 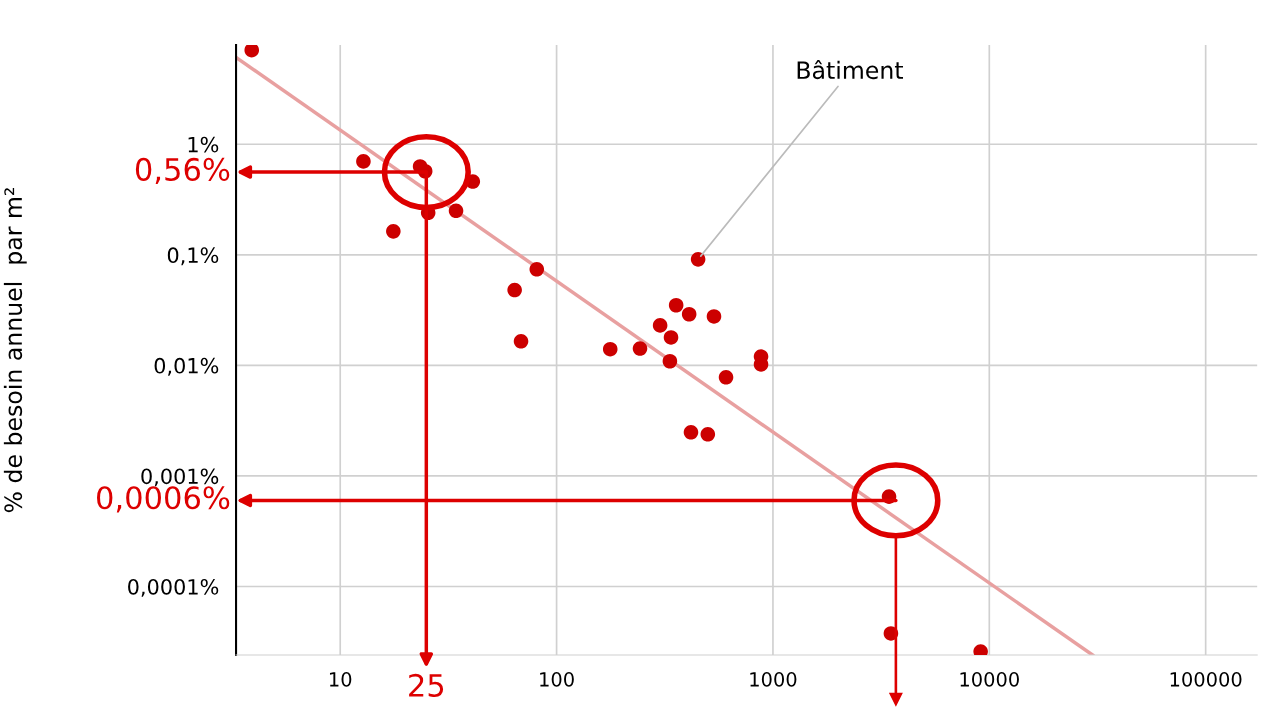 I want to click on annotation: Bâtiment, so click(x=850, y=69).